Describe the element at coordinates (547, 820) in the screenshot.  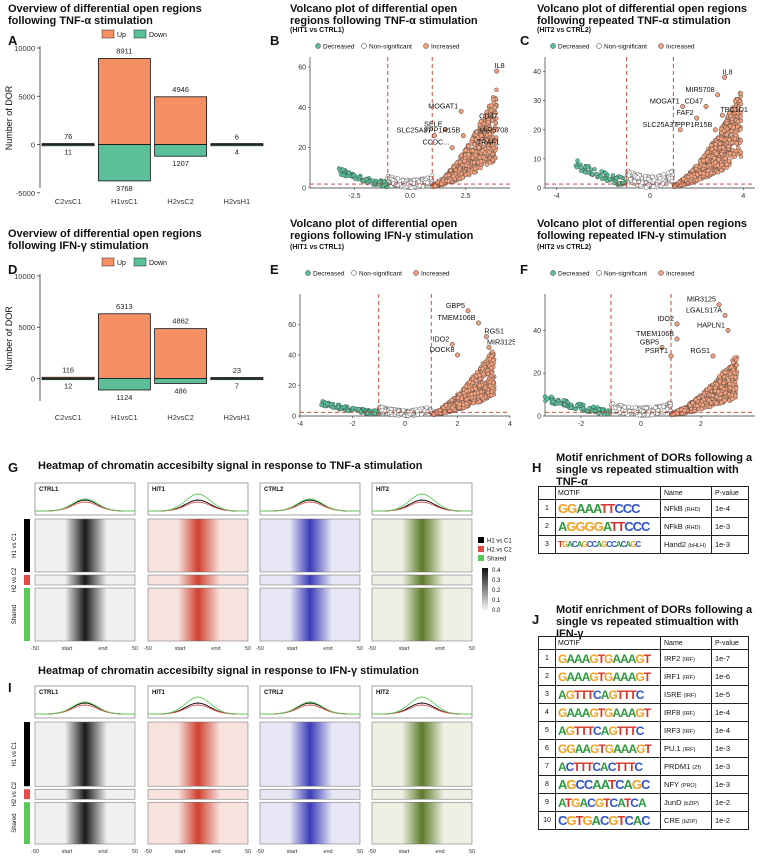
I see `rank-number: 10` at that location.